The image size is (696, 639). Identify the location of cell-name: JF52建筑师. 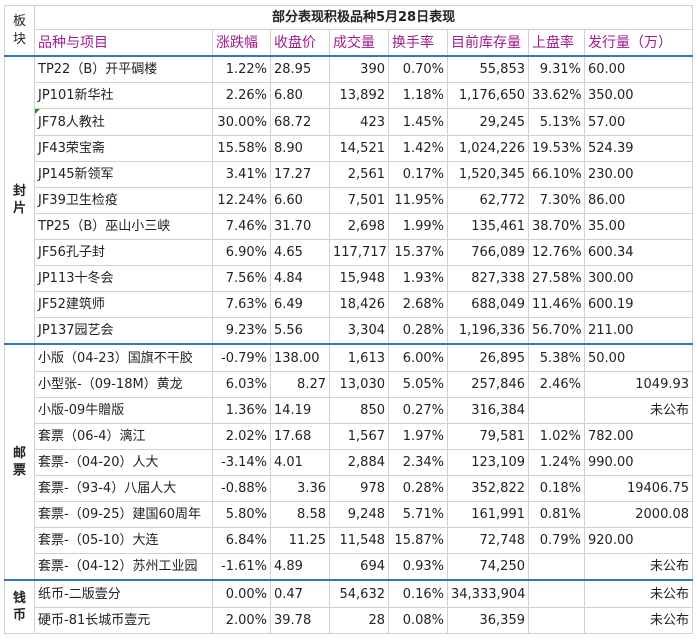
(123, 305).